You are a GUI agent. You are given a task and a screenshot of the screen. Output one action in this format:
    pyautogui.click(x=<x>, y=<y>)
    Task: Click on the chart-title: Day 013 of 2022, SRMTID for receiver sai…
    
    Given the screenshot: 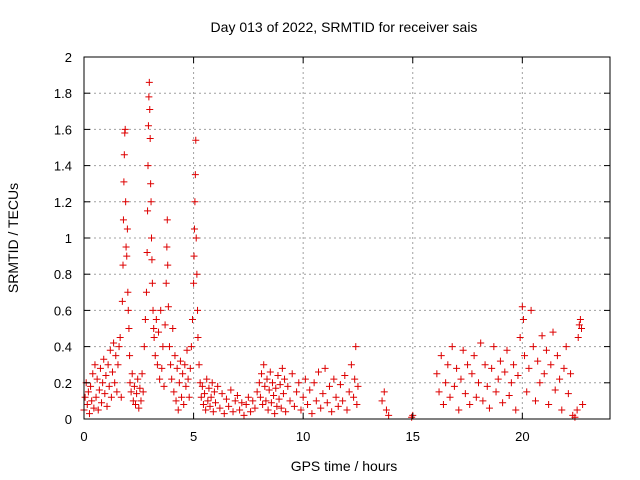 What is the action you would take?
    pyautogui.click(x=344, y=27)
    